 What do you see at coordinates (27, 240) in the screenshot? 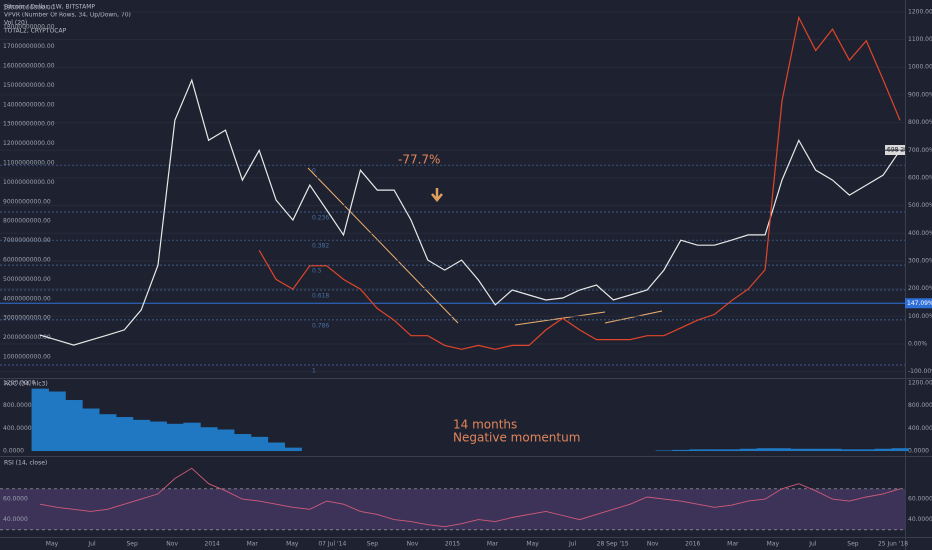
I see `y2-tick-label: 7000000000.00` at bounding box center [27, 240].